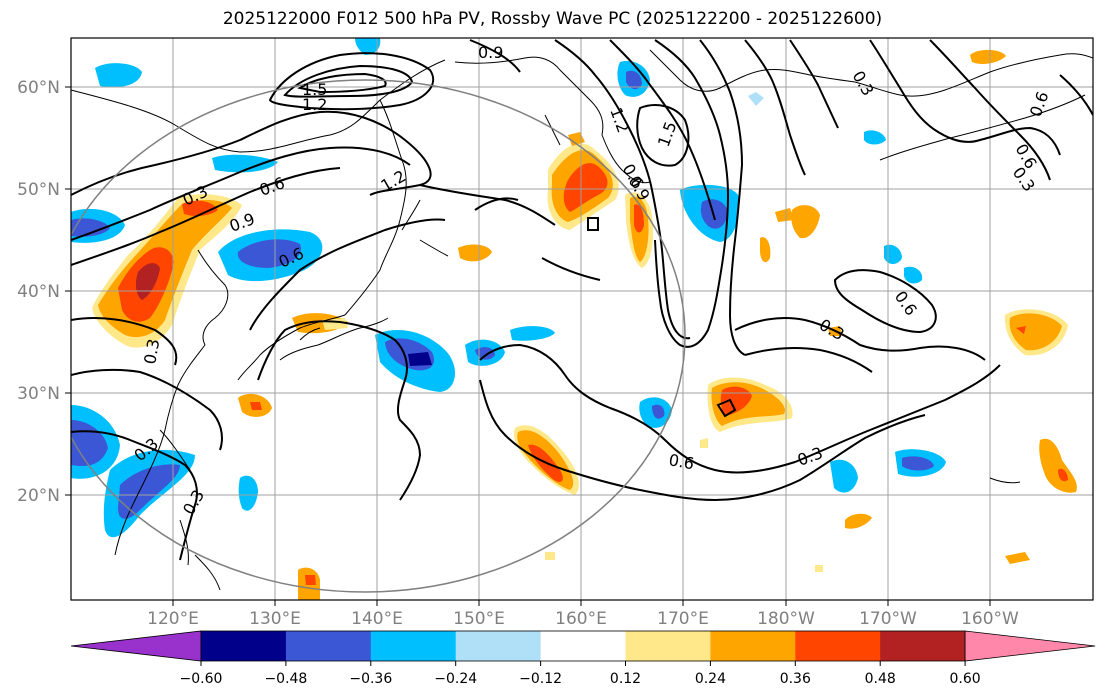 This screenshot has width=1105, height=692. I want to click on lon-label: 170°E, so click(683, 619).